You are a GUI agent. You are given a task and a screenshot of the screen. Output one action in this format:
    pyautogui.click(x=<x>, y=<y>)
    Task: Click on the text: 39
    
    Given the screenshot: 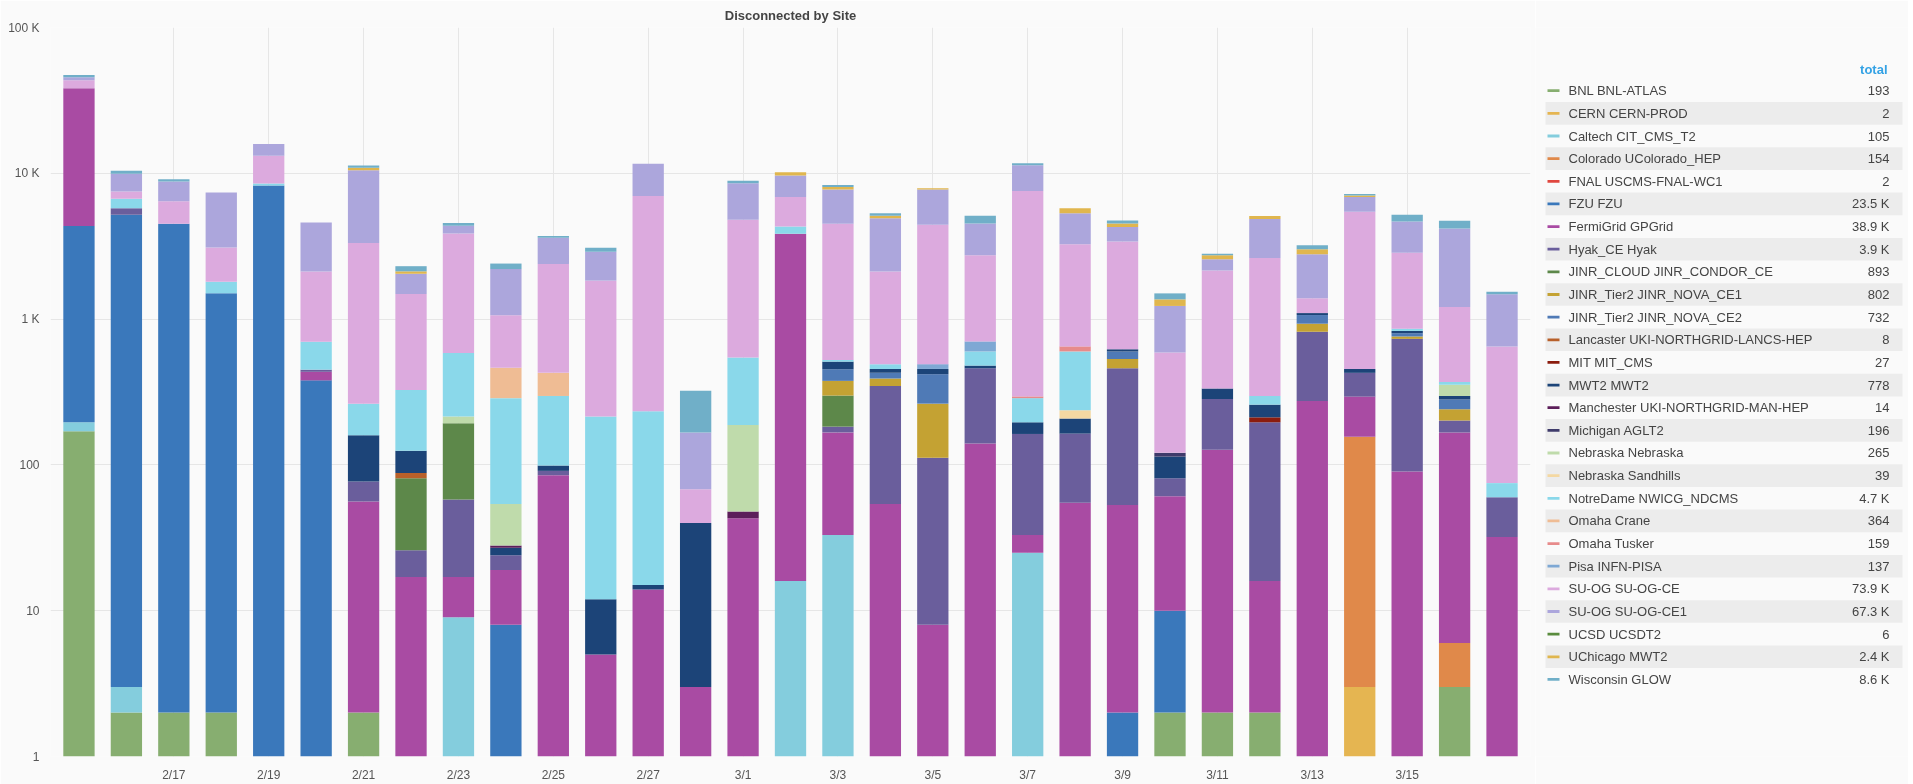 What is the action you would take?
    pyautogui.click(x=1882, y=476)
    